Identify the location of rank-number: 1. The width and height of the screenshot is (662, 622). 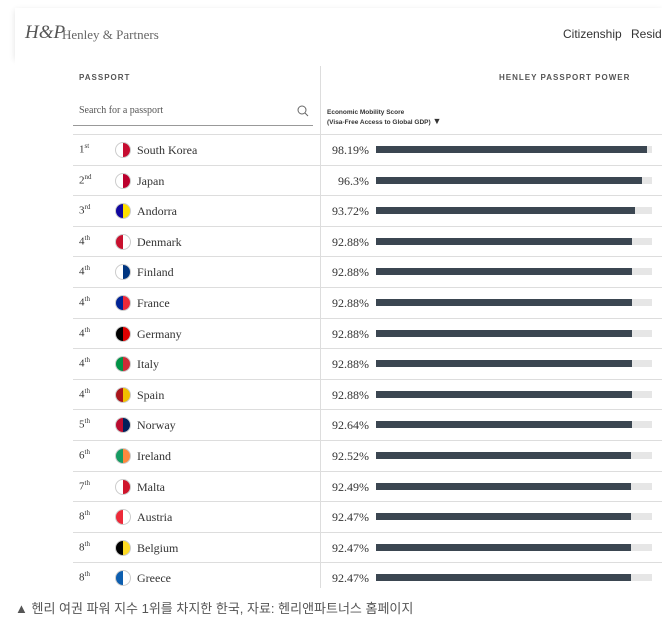
(82, 149).